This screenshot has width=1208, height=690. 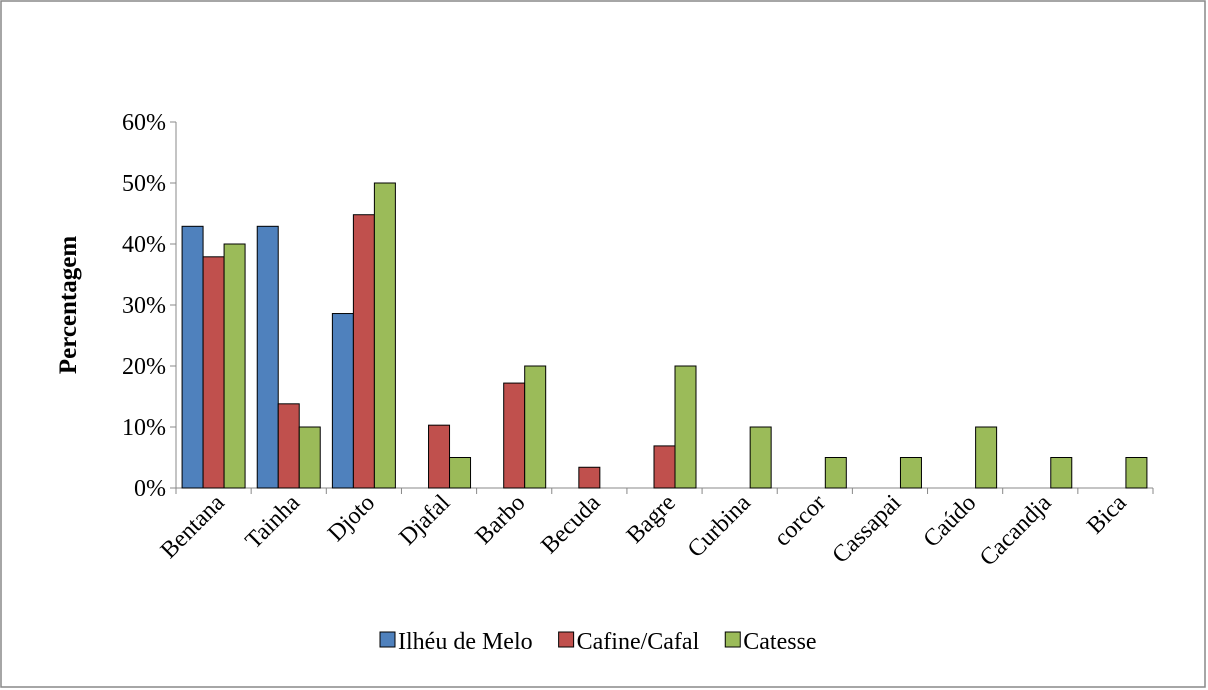 What do you see at coordinates (144, 184) in the screenshot?
I see `y-tick-label: 50%` at bounding box center [144, 184].